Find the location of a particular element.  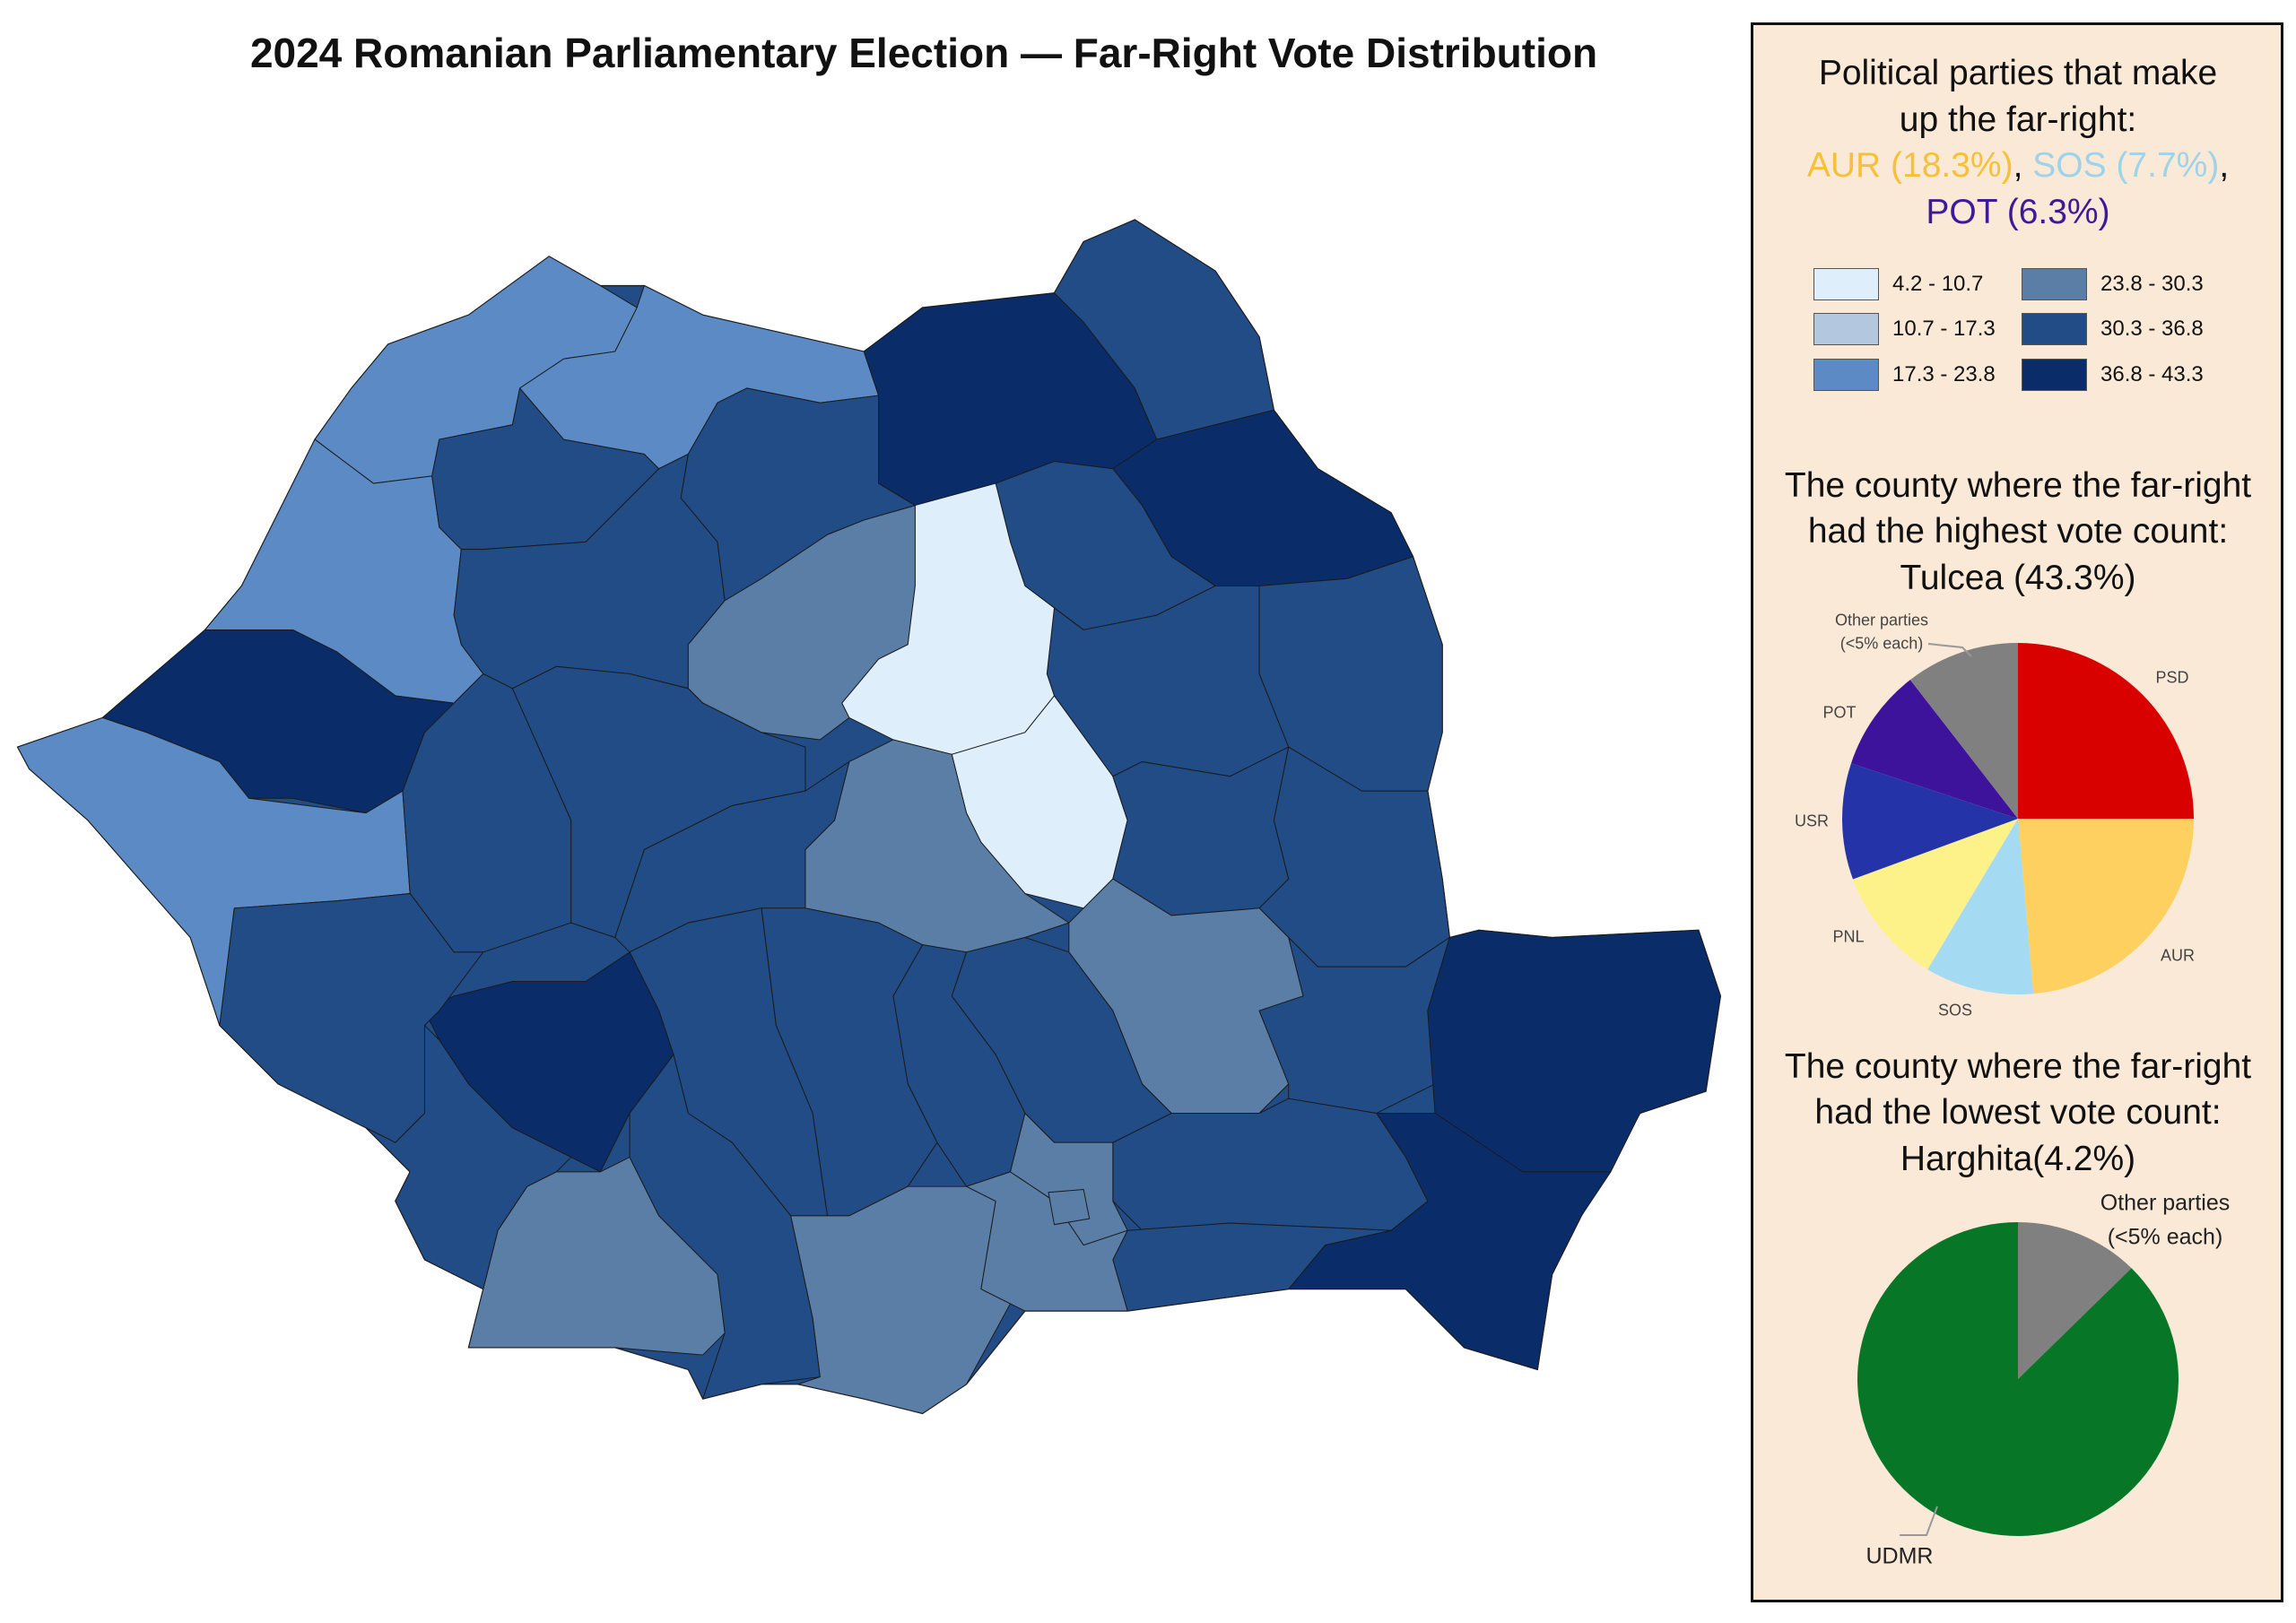

lowest-county: Harghita(4.2%) is located at coordinates (2018, 1159).